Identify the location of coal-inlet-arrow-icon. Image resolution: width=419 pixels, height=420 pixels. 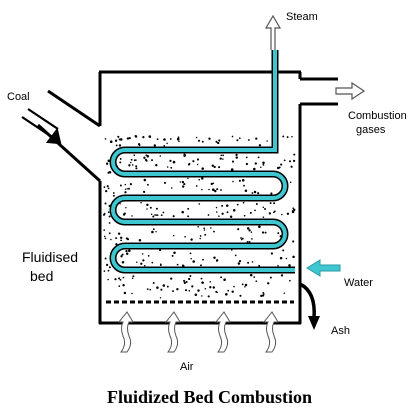
(41, 126).